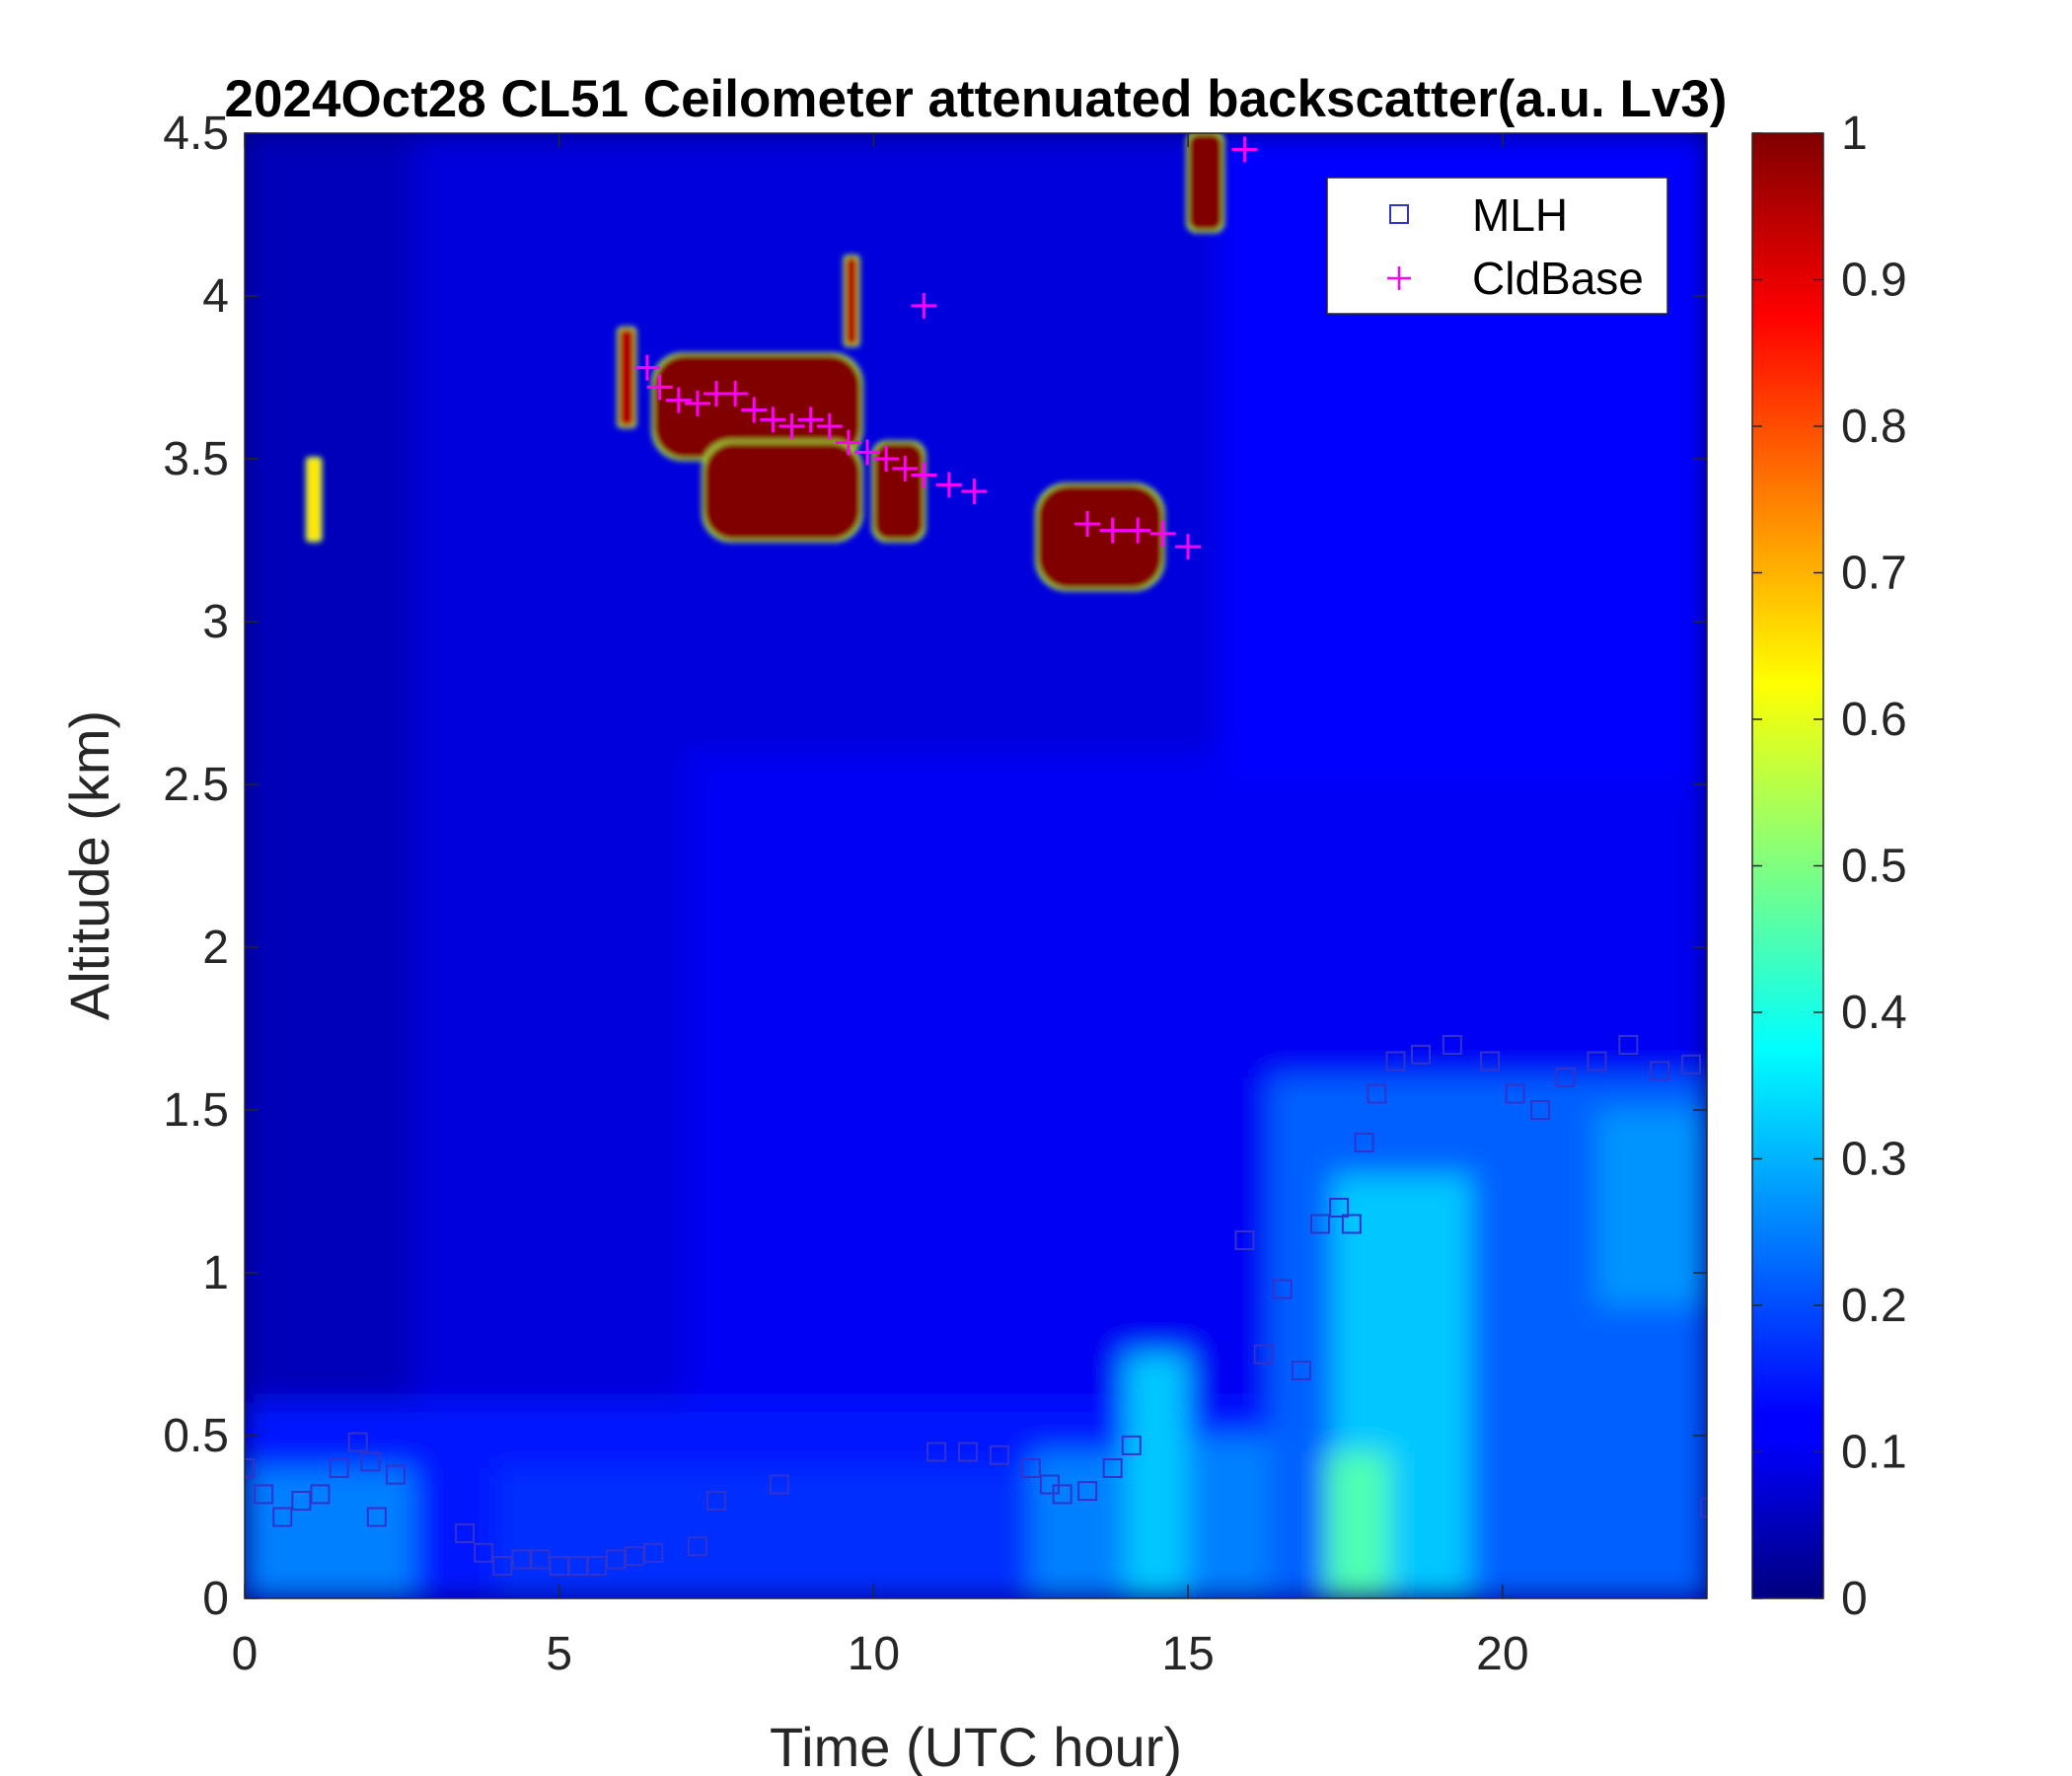 This screenshot has width=2072, height=1776. I want to click on colorbar-tick-label-4: 0.4, so click(1874, 1013).